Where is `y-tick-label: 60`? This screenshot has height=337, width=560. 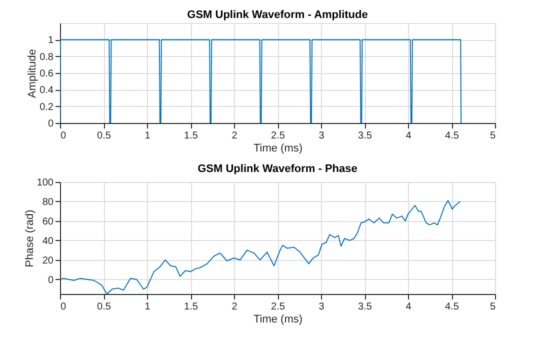
y-tick-label: 60 is located at coordinates (48, 222).